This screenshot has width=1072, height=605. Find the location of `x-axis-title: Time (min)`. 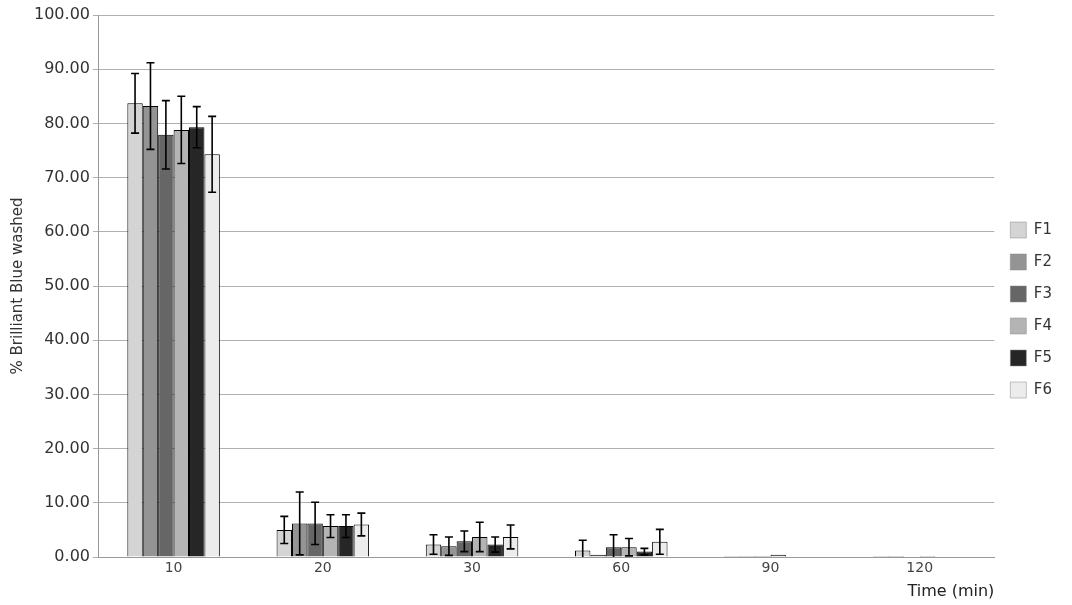

x-axis-title: Time (min) is located at coordinates (950, 590).